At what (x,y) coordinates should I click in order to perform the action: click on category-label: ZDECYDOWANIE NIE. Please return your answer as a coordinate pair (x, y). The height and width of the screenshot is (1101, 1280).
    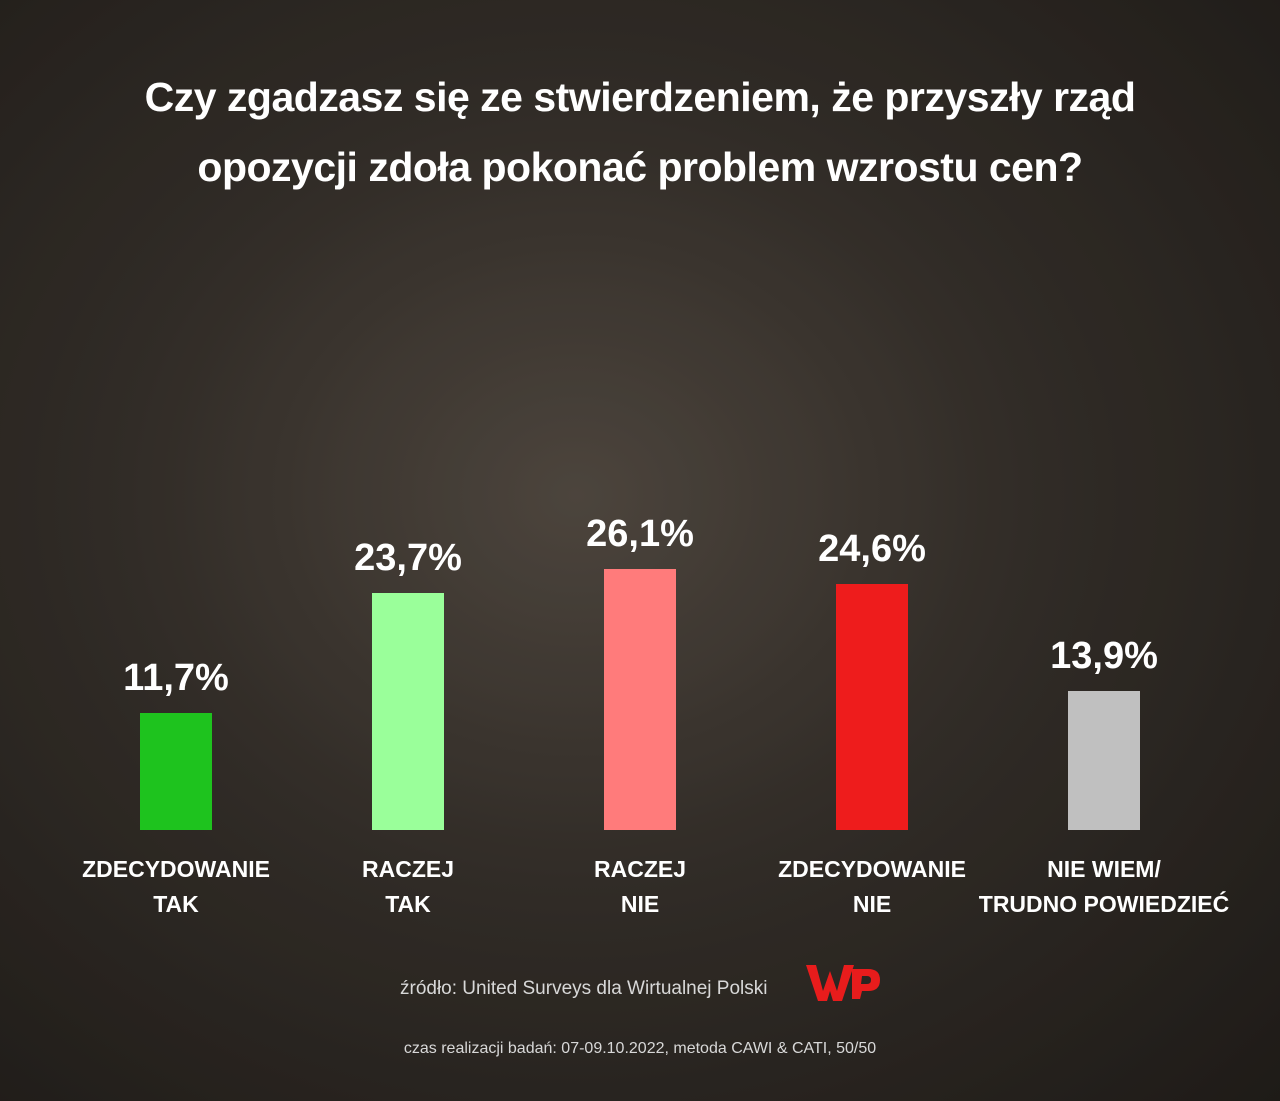
    Looking at the image, I should click on (872, 886).